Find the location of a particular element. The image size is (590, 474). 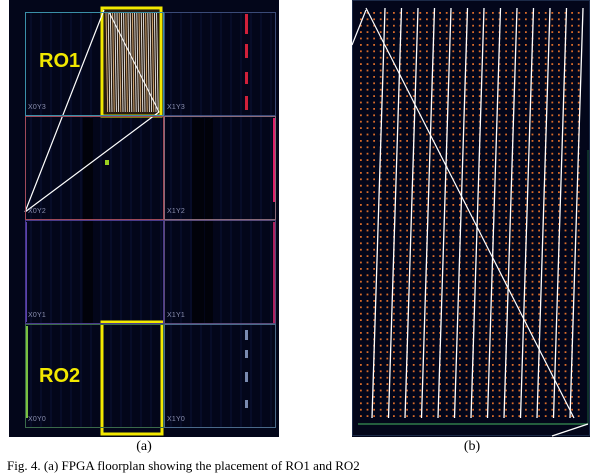

ro1-route-line is located at coordinates (139, 62).